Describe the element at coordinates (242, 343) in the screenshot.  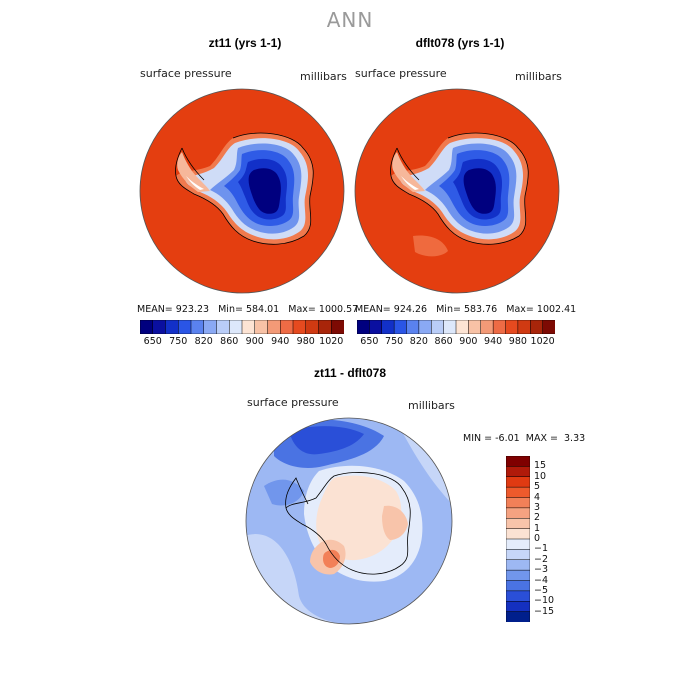
I see `panel-1-colorbar-ticks: 650 750 820 860 900 940 980 1020` at that location.